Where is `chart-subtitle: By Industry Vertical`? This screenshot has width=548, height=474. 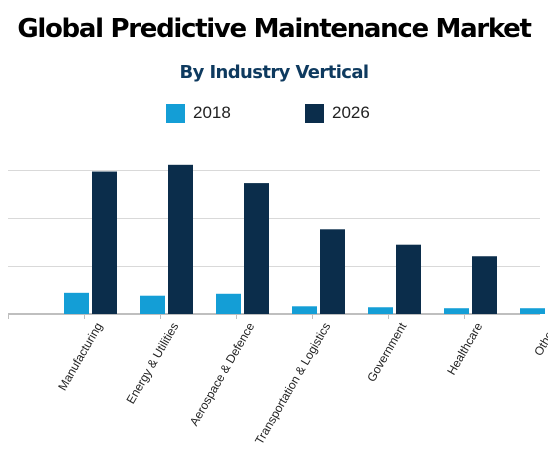
chart-subtitle: By Industry Vertical is located at coordinates (274, 72).